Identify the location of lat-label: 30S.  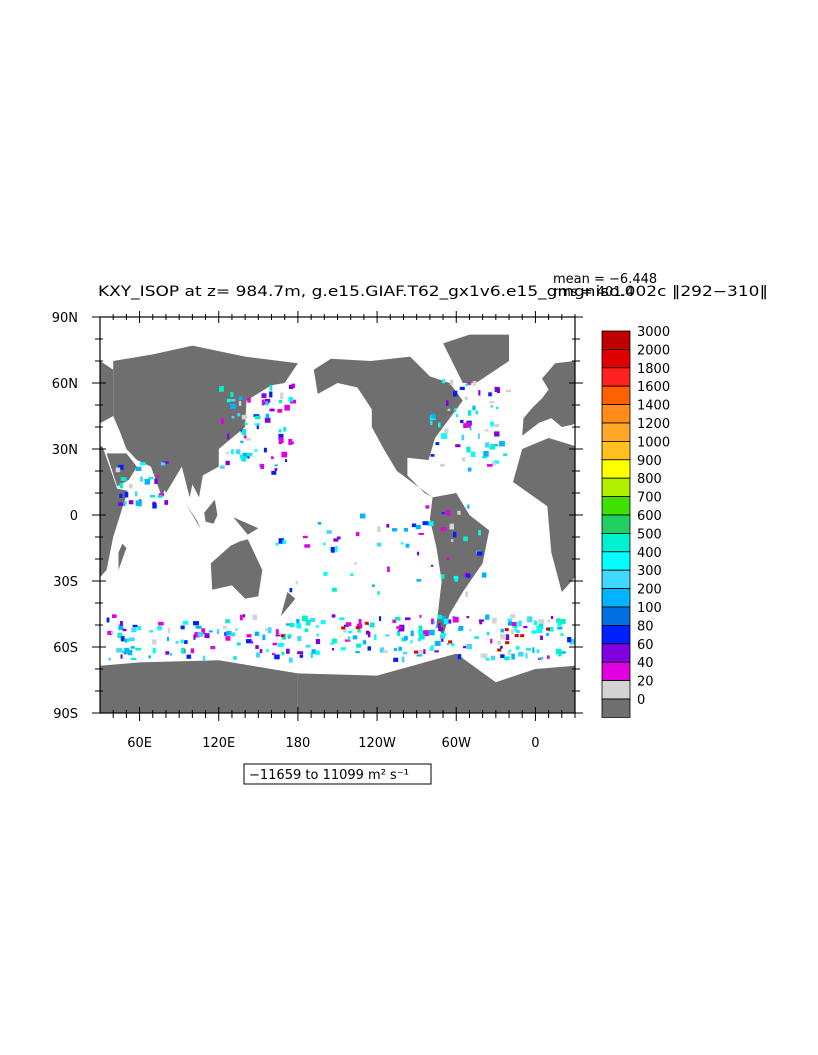
(65, 582).